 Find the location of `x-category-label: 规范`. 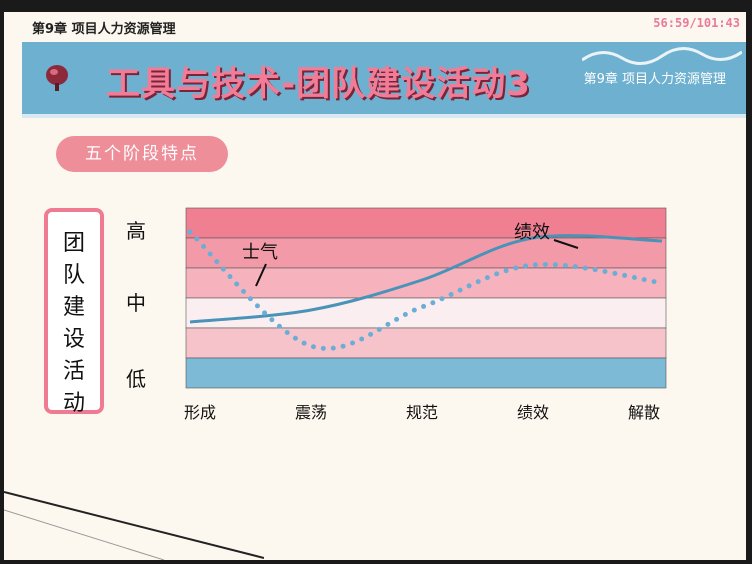

x-category-label: 规范 is located at coordinates (422, 412).